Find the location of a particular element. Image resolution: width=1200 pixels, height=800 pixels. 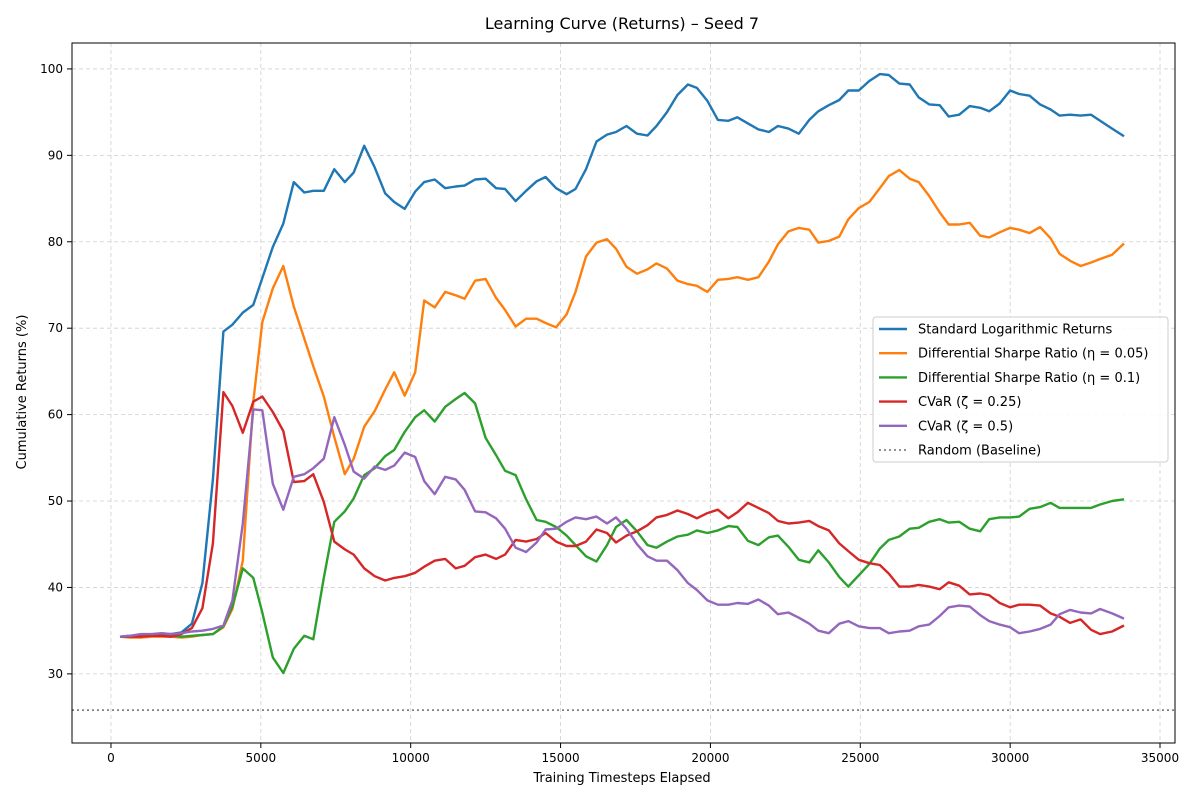

y-axis-label: Cumulative Returns (%) is located at coordinates (22, 392).